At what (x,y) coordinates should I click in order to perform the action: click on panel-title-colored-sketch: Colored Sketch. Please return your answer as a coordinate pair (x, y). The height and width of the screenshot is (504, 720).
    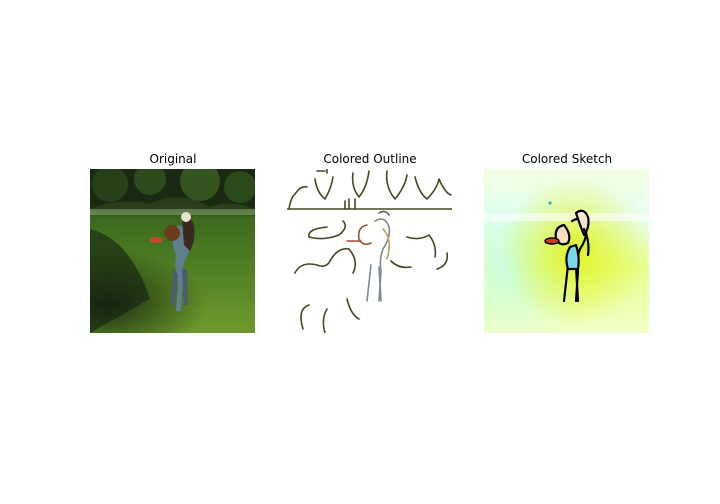
    Looking at the image, I should click on (567, 159).